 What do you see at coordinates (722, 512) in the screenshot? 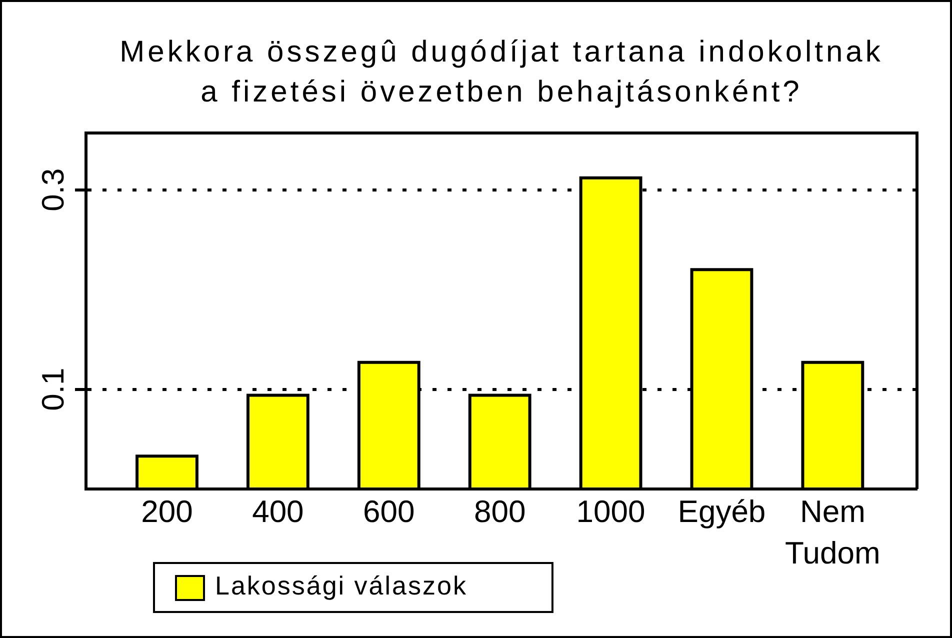
I see `x-tick-label: Egyéb` at bounding box center [722, 512].